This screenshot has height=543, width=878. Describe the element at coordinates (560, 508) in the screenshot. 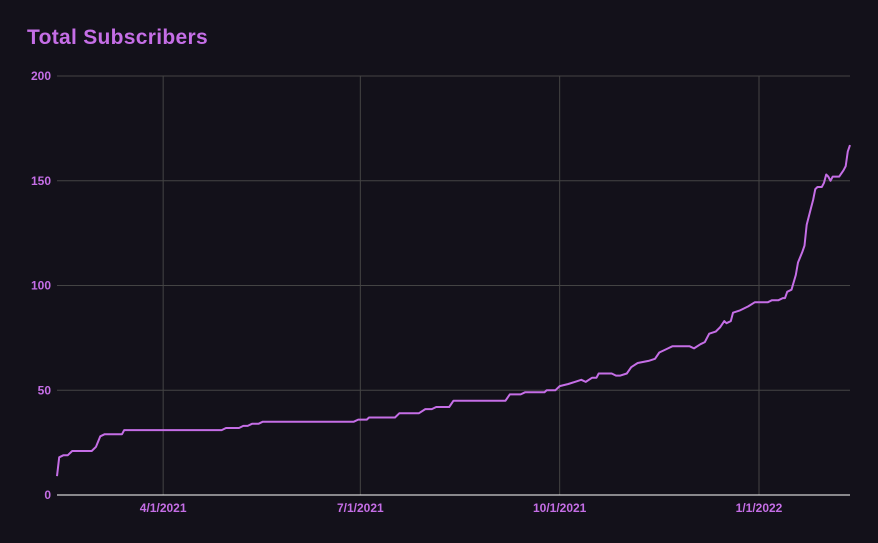

I see `x-tick-label: 10/1/2021` at that location.